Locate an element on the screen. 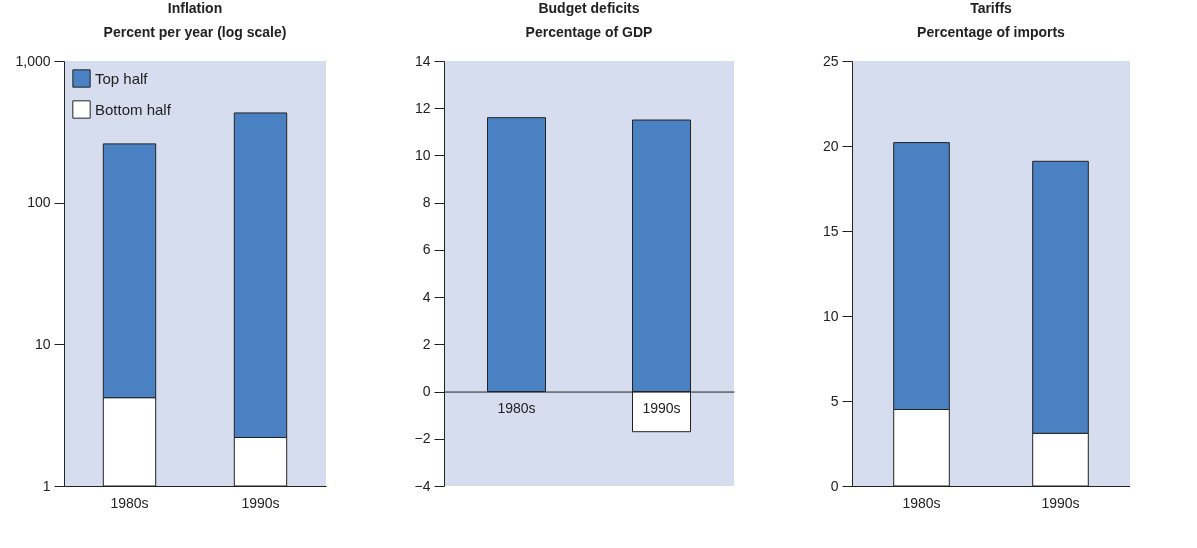 This screenshot has height=548, width=1197. y-tick-label: 15 is located at coordinates (830, 230).